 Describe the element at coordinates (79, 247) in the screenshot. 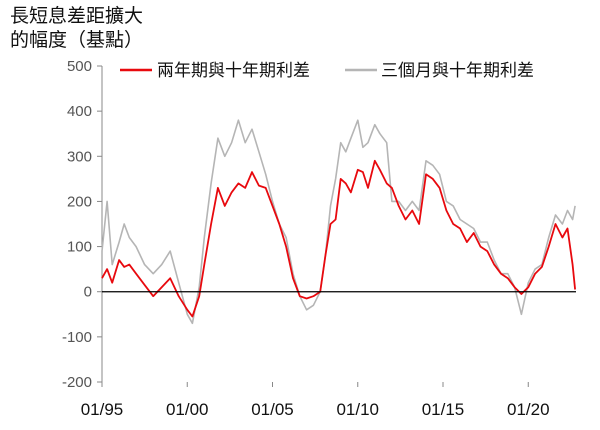

I see `y-tick-label: 100` at that location.